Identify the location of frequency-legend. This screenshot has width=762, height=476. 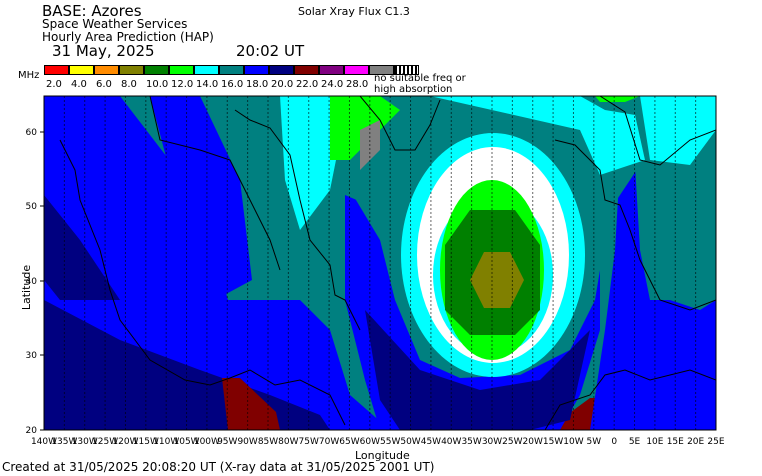
(231, 70).